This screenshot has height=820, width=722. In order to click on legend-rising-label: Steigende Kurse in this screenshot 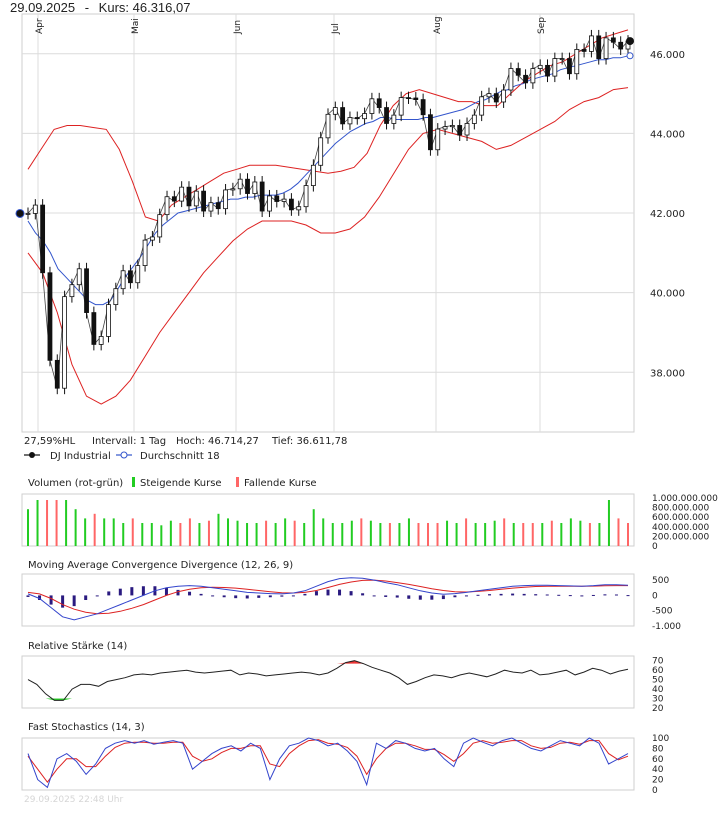, I will do `click(181, 483)`.